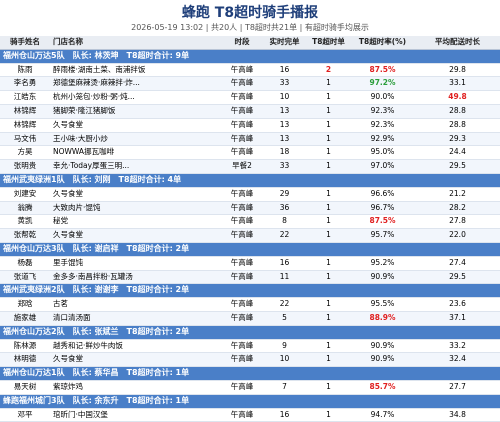  Describe the element at coordinates (284, 277) in the screenshot. I see `cell: 11` at that location.